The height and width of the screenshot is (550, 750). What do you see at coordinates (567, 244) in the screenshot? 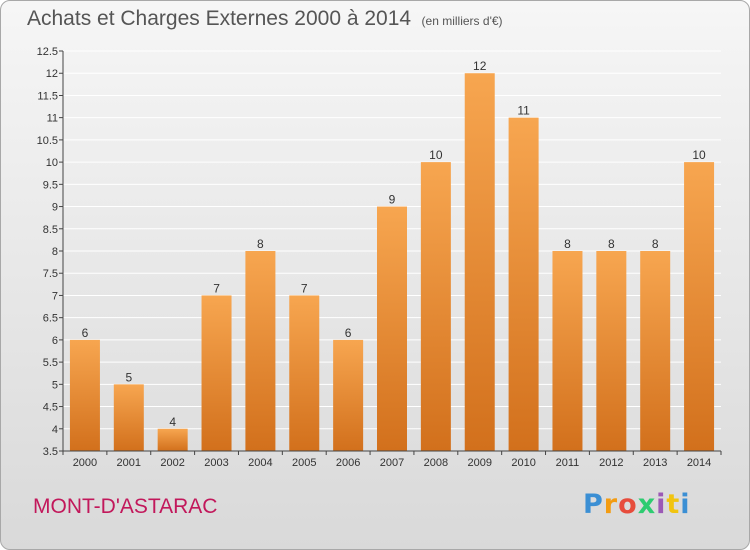
I see `data-label-2011: 8` at bounding box center [567, 244].